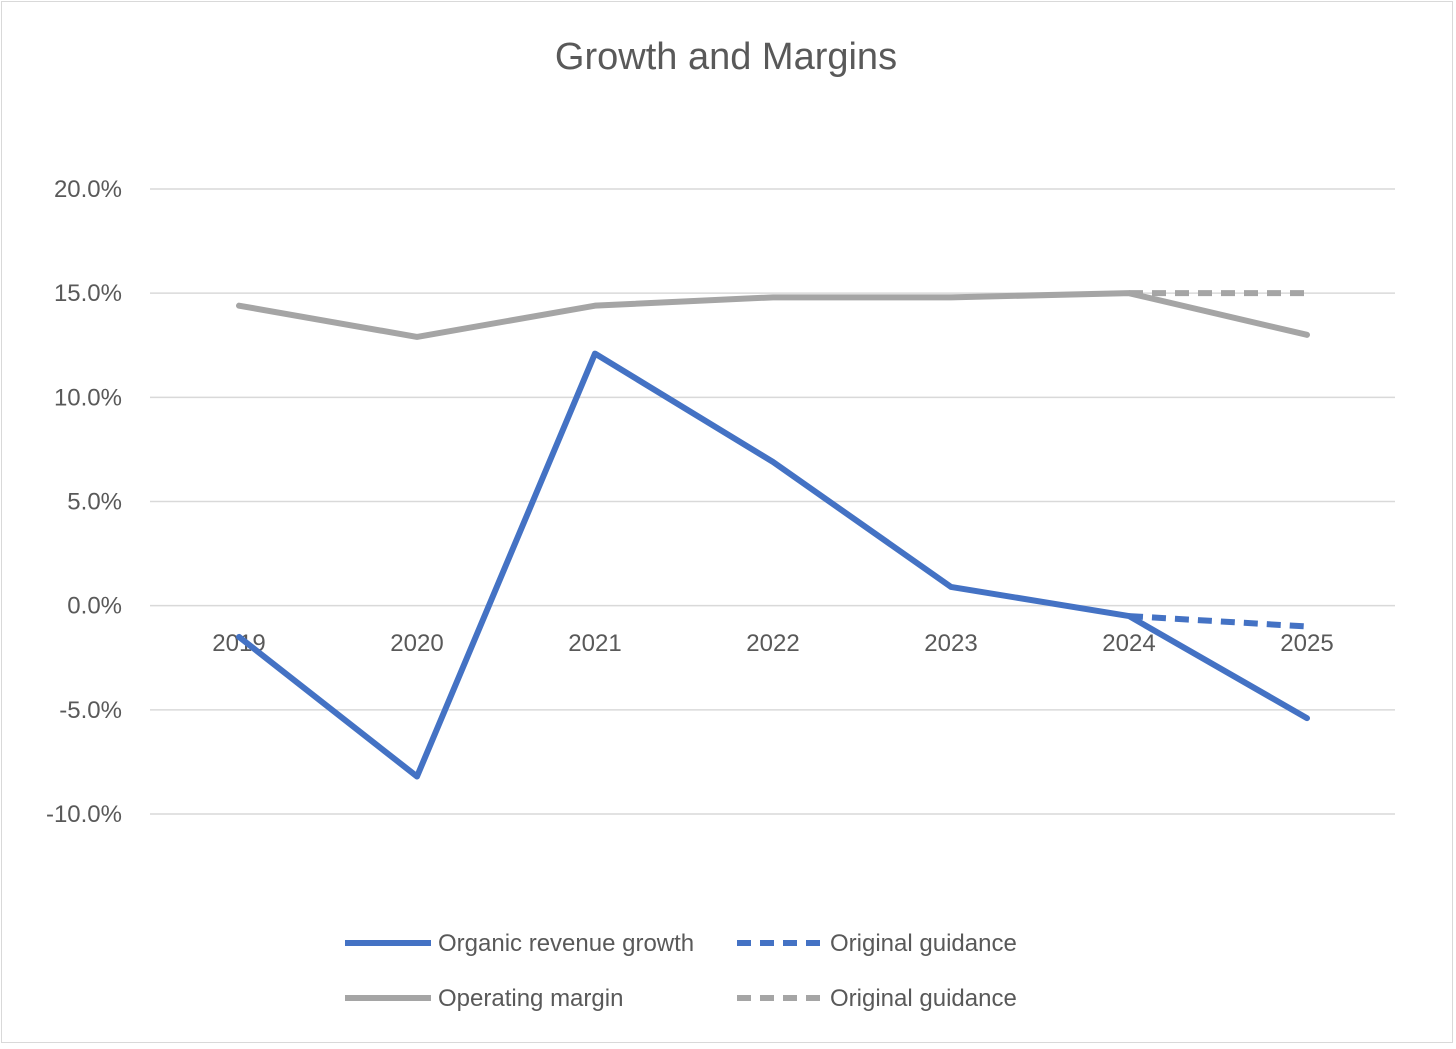  I want to click on y-tick-label: 10.0%, so click(88, 397).